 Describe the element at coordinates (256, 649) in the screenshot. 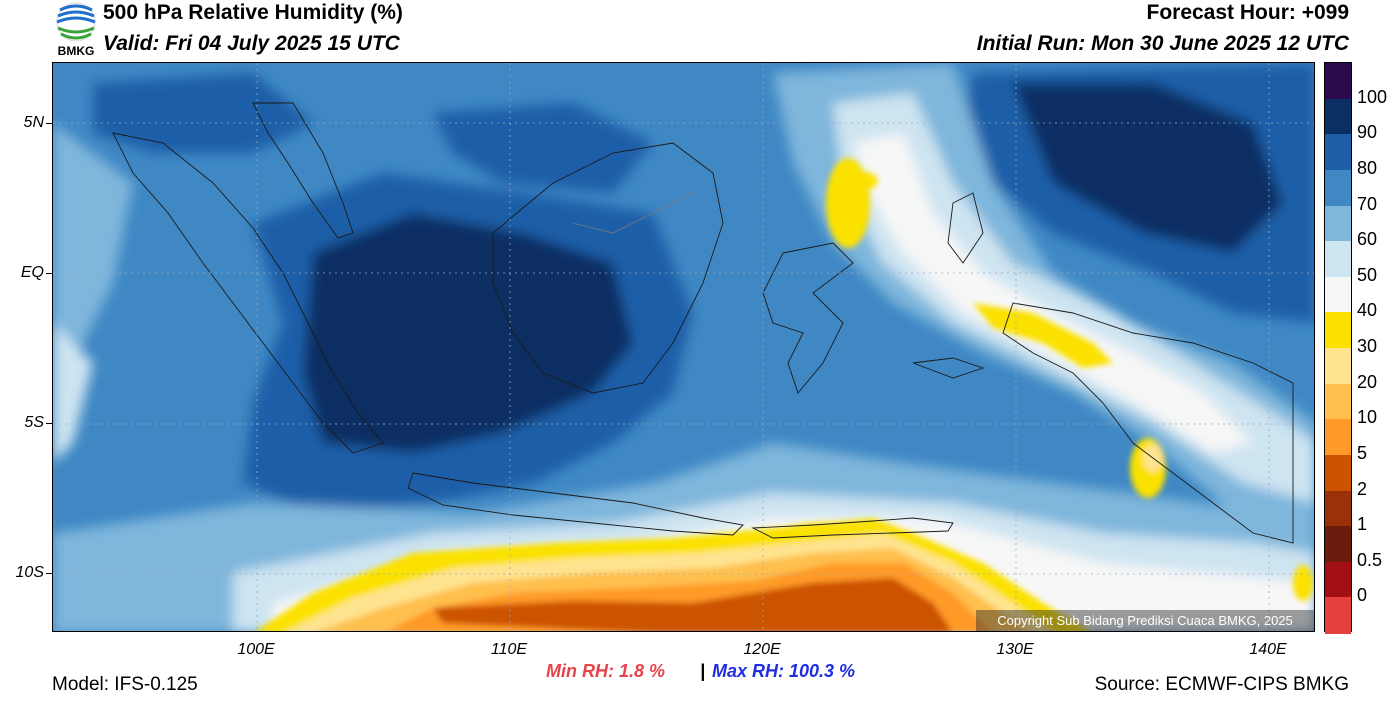

I see `x-tick-100e: 100E` at that location.